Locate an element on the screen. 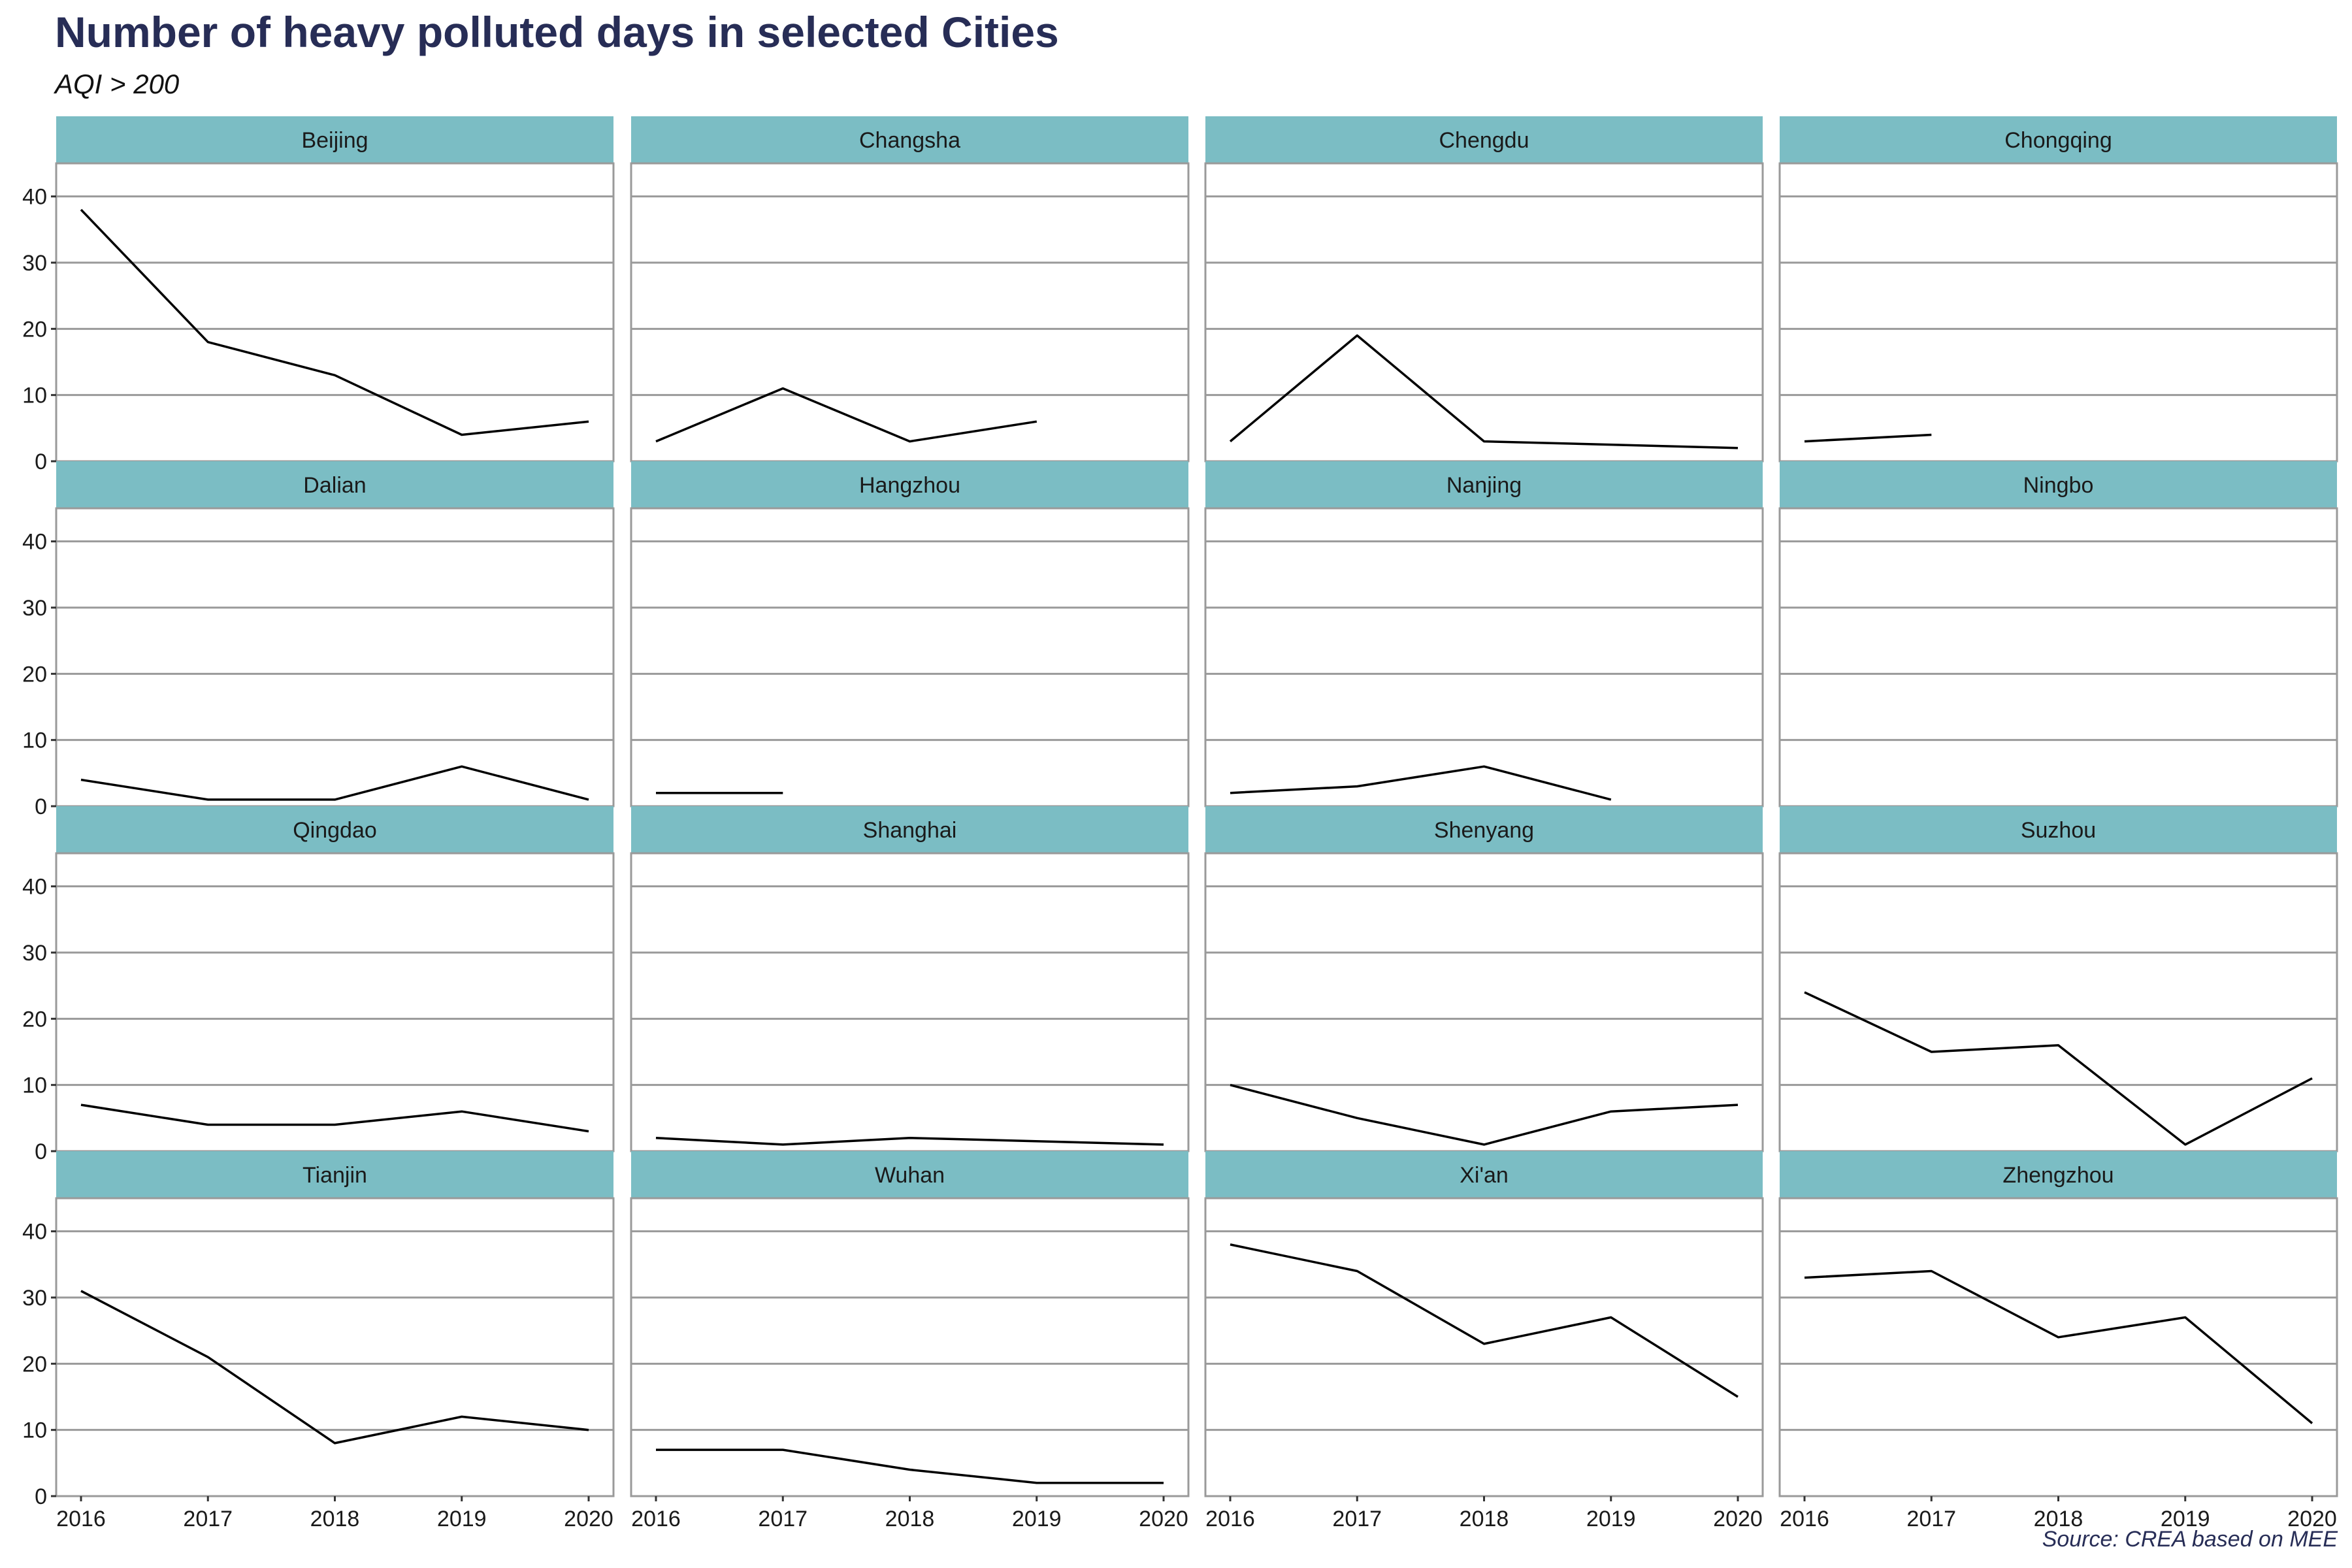 This screenshot has height=1568, width=2352. facet-panel-beijing: Beijing 0 10 20 30 40 is located at coordinates (318, 295).